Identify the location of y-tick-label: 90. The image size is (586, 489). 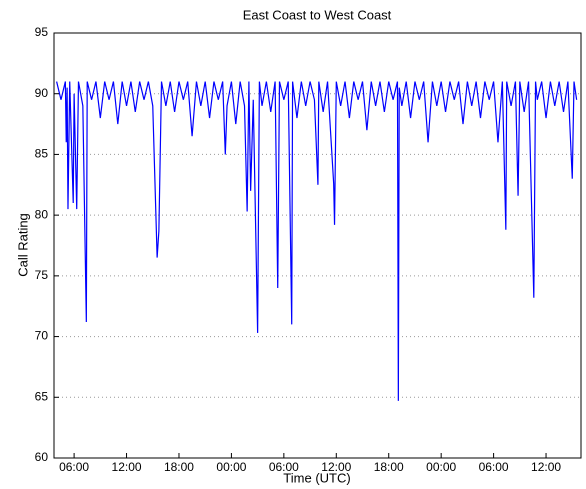
(42, 93).